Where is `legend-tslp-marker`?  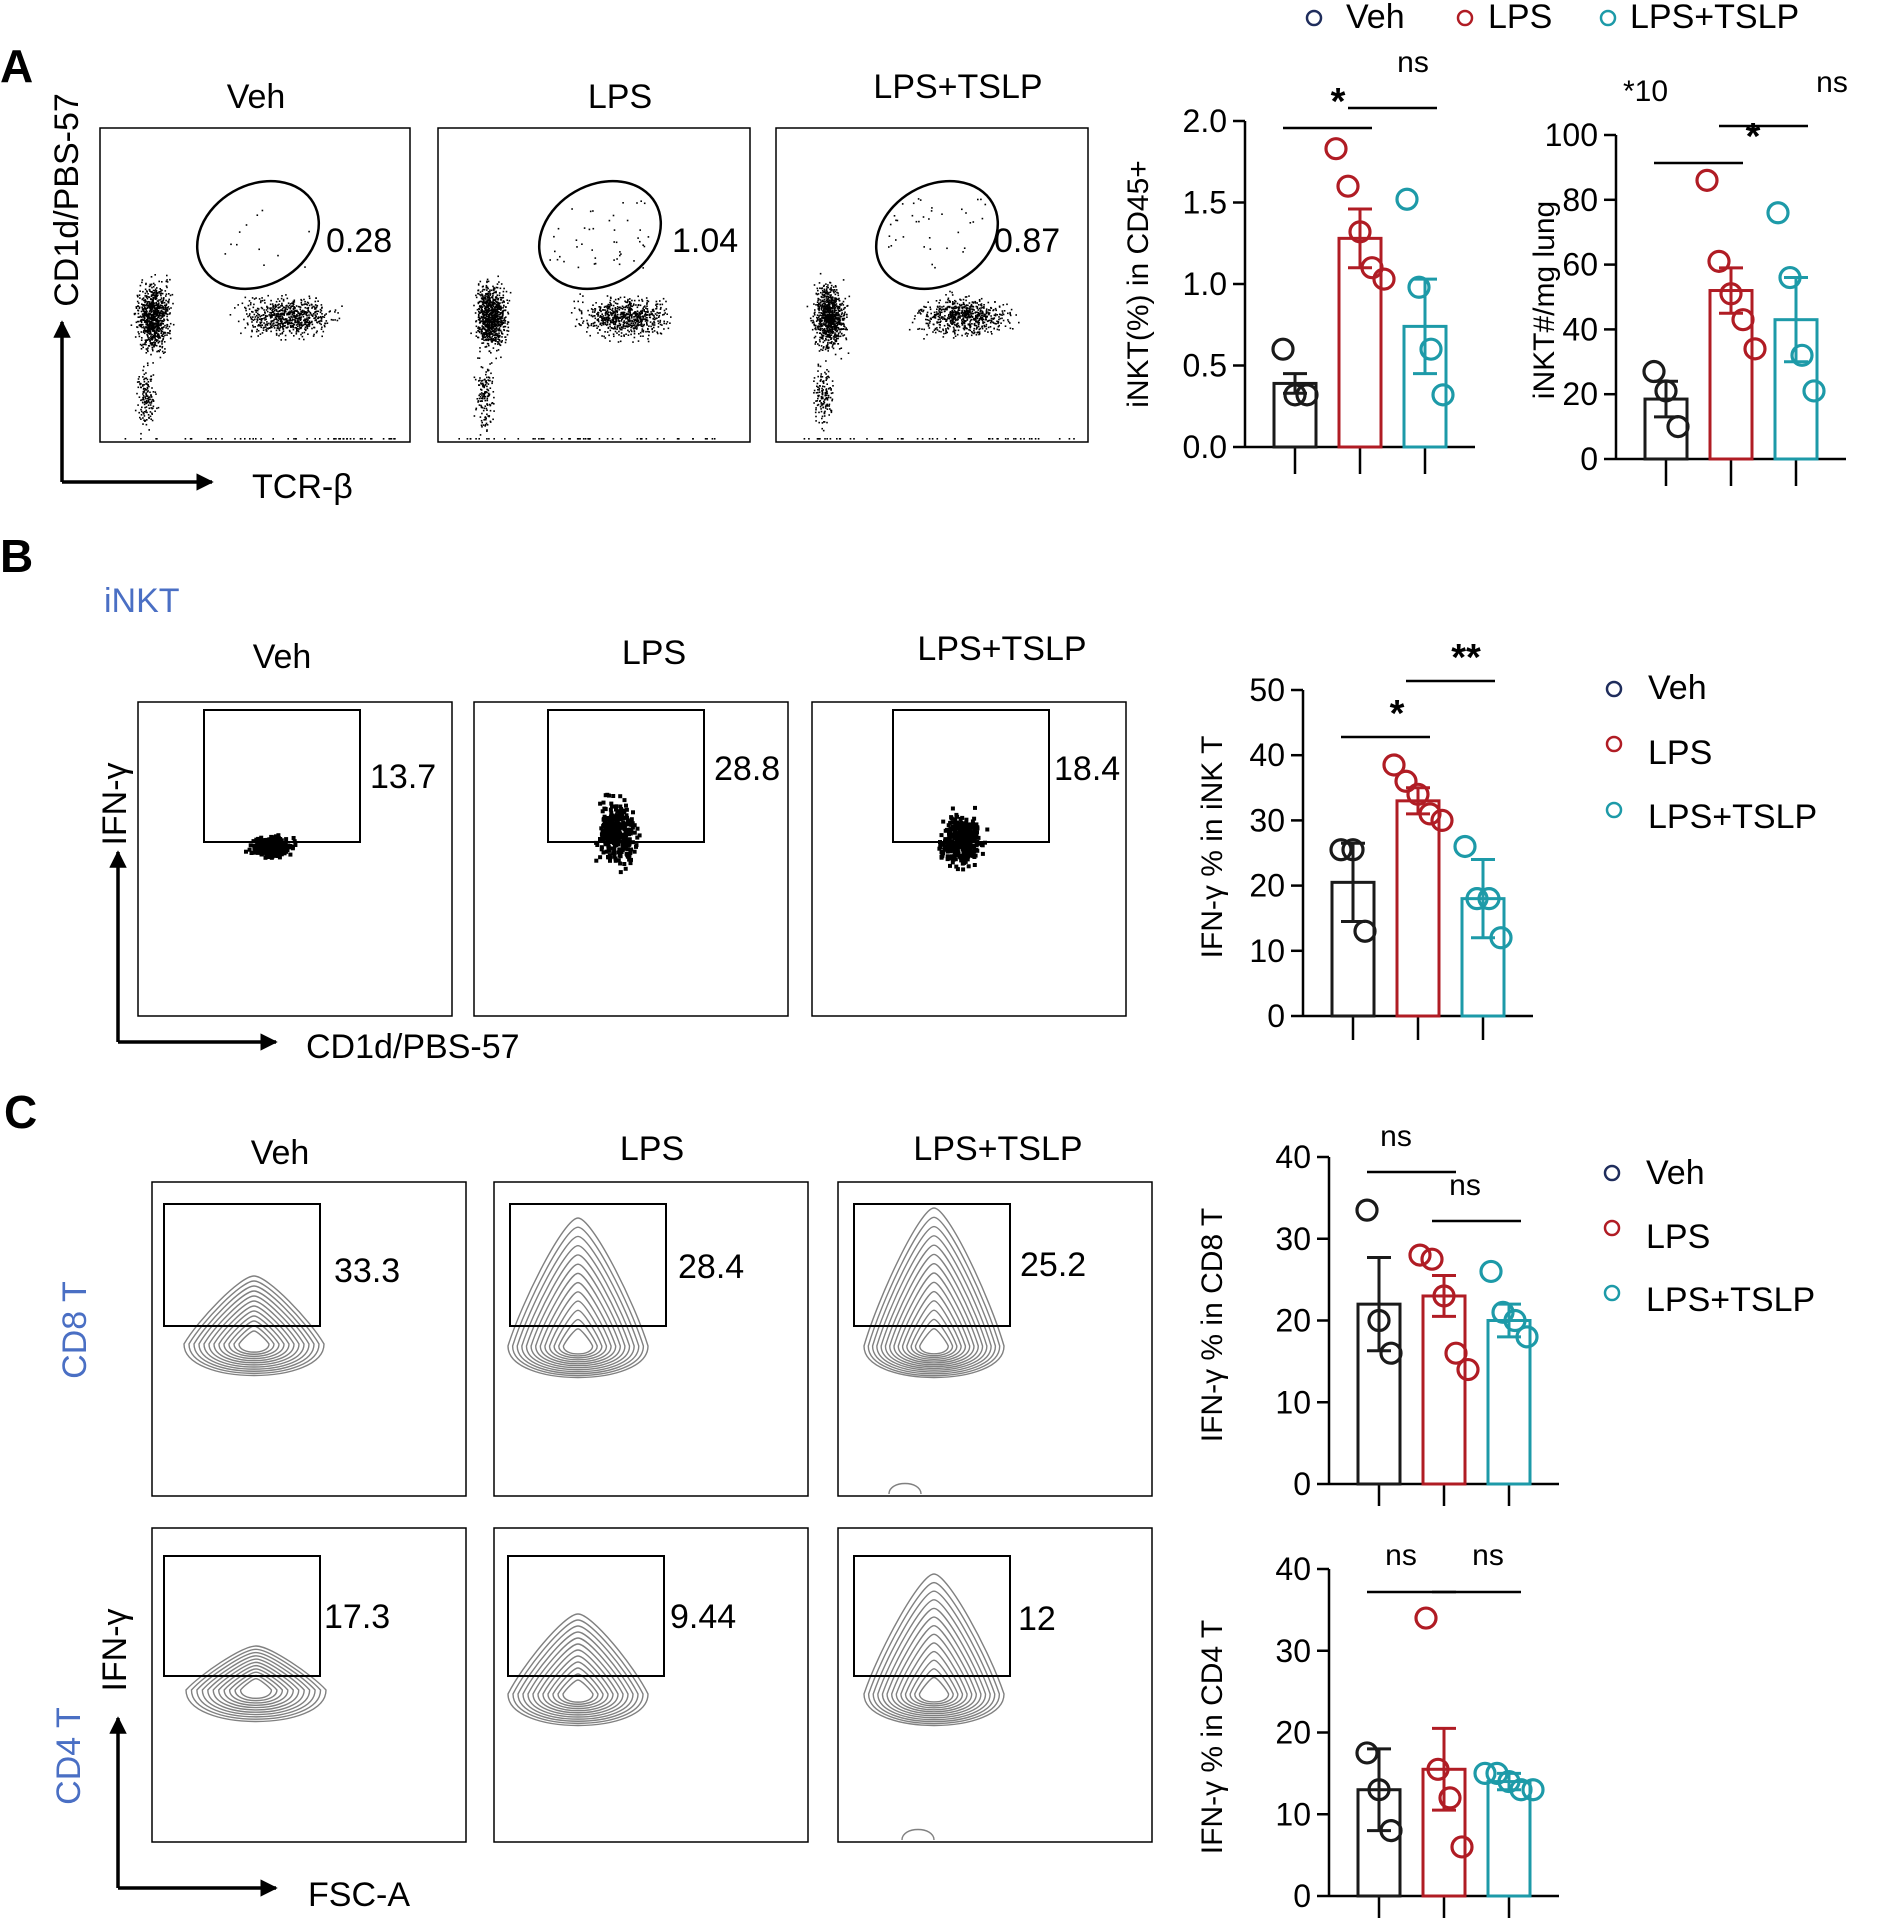 legend-tslp-marker is located at coordinates (1608, 18).